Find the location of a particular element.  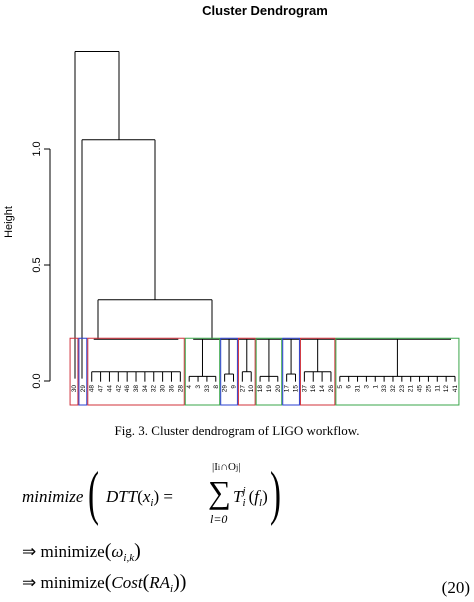

eq-line-3: ⇒ minimize(Cost(RAi)) is located at coordinates (104, 583).